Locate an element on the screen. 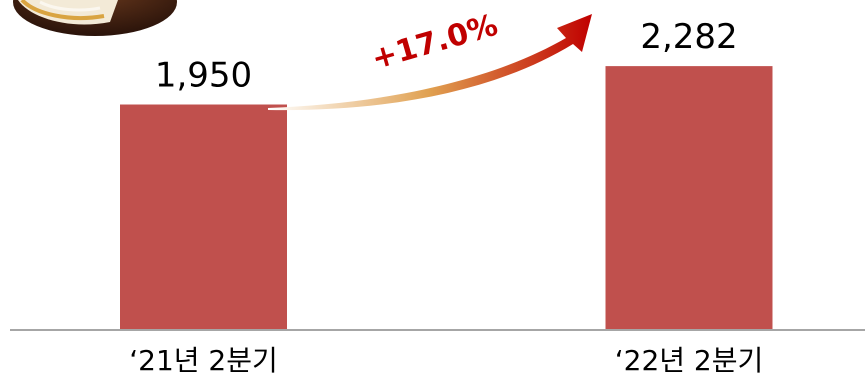 This screenshot has width=865, height=379. value-labels-layer: 1,950 2,282 is located at coordinates (446, 56).